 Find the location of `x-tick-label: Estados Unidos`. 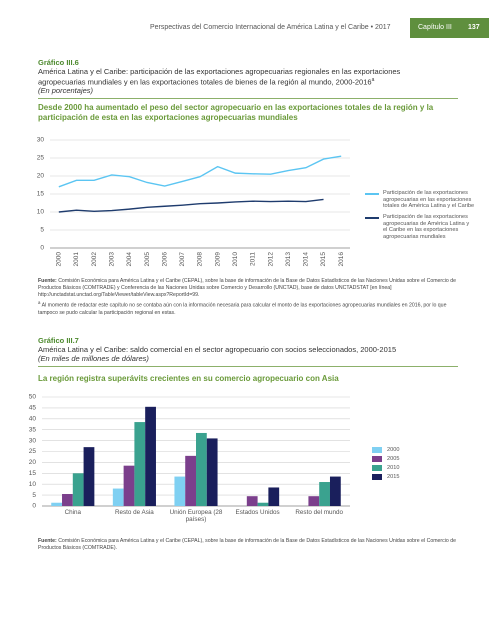

x-tick-label: Estados Unidos is located at coordinates (257, 512).